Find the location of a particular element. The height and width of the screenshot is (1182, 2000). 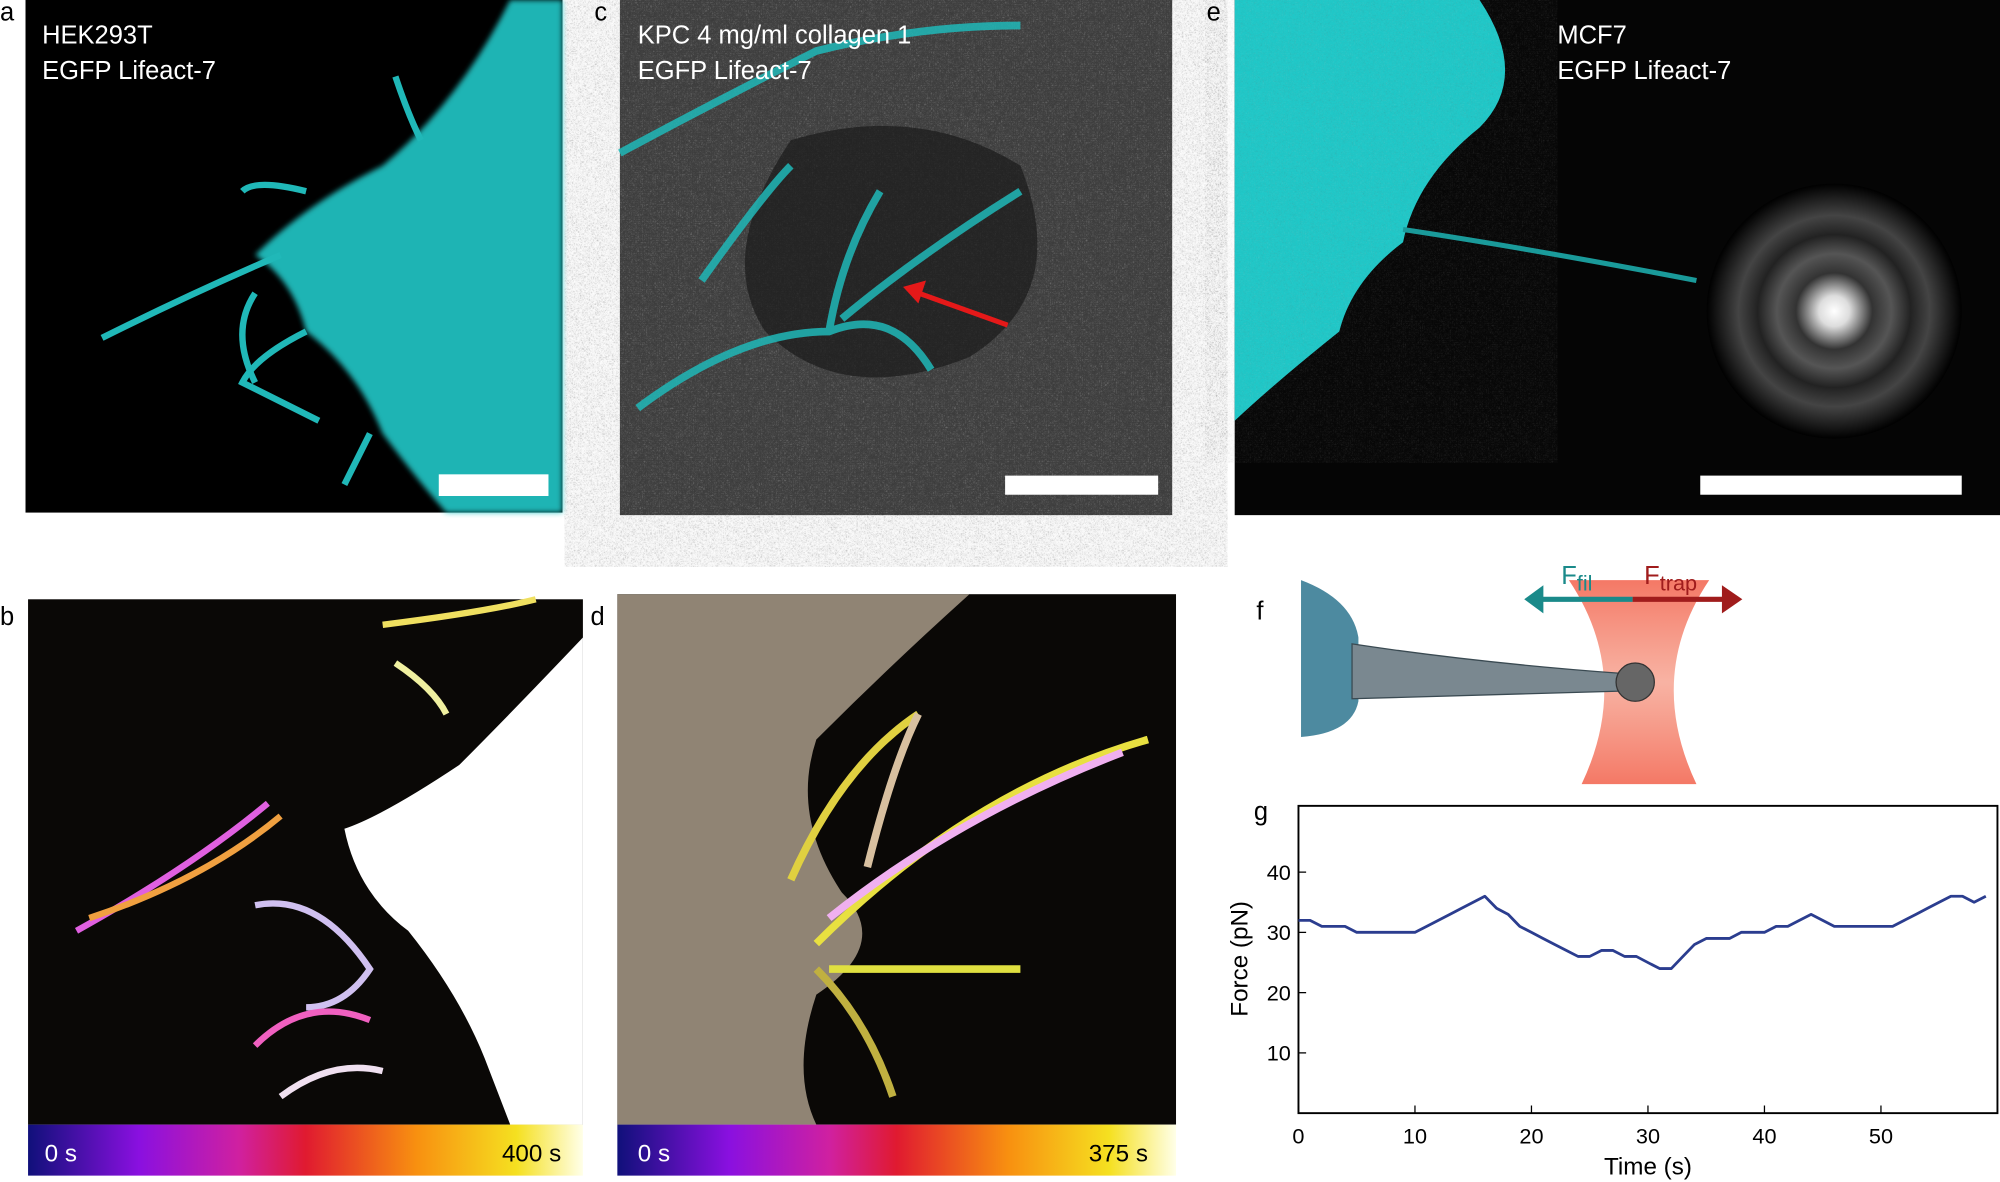

x-tick-label: 20 is located at coordinates (1531, 1136).